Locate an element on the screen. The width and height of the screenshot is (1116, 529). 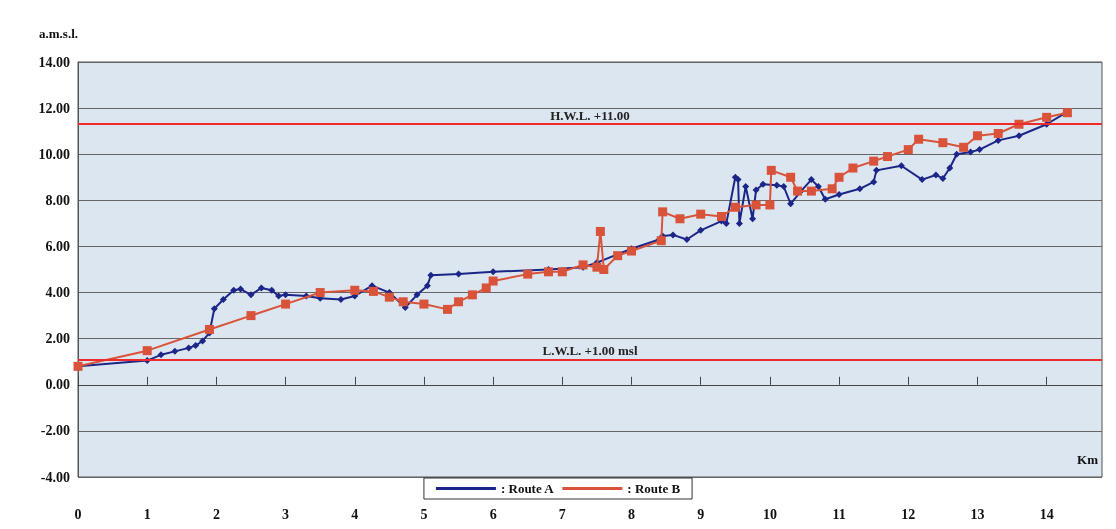
x-tick-label: 3 is located at coordinates (286, 514).